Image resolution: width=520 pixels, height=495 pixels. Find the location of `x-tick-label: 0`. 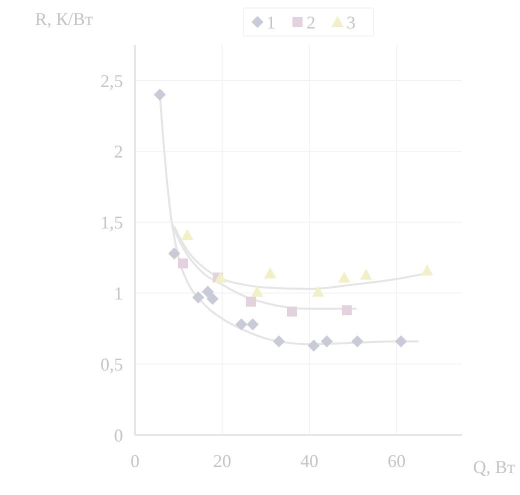

x-tick-label: 0 is located at coordinates (135, 461).